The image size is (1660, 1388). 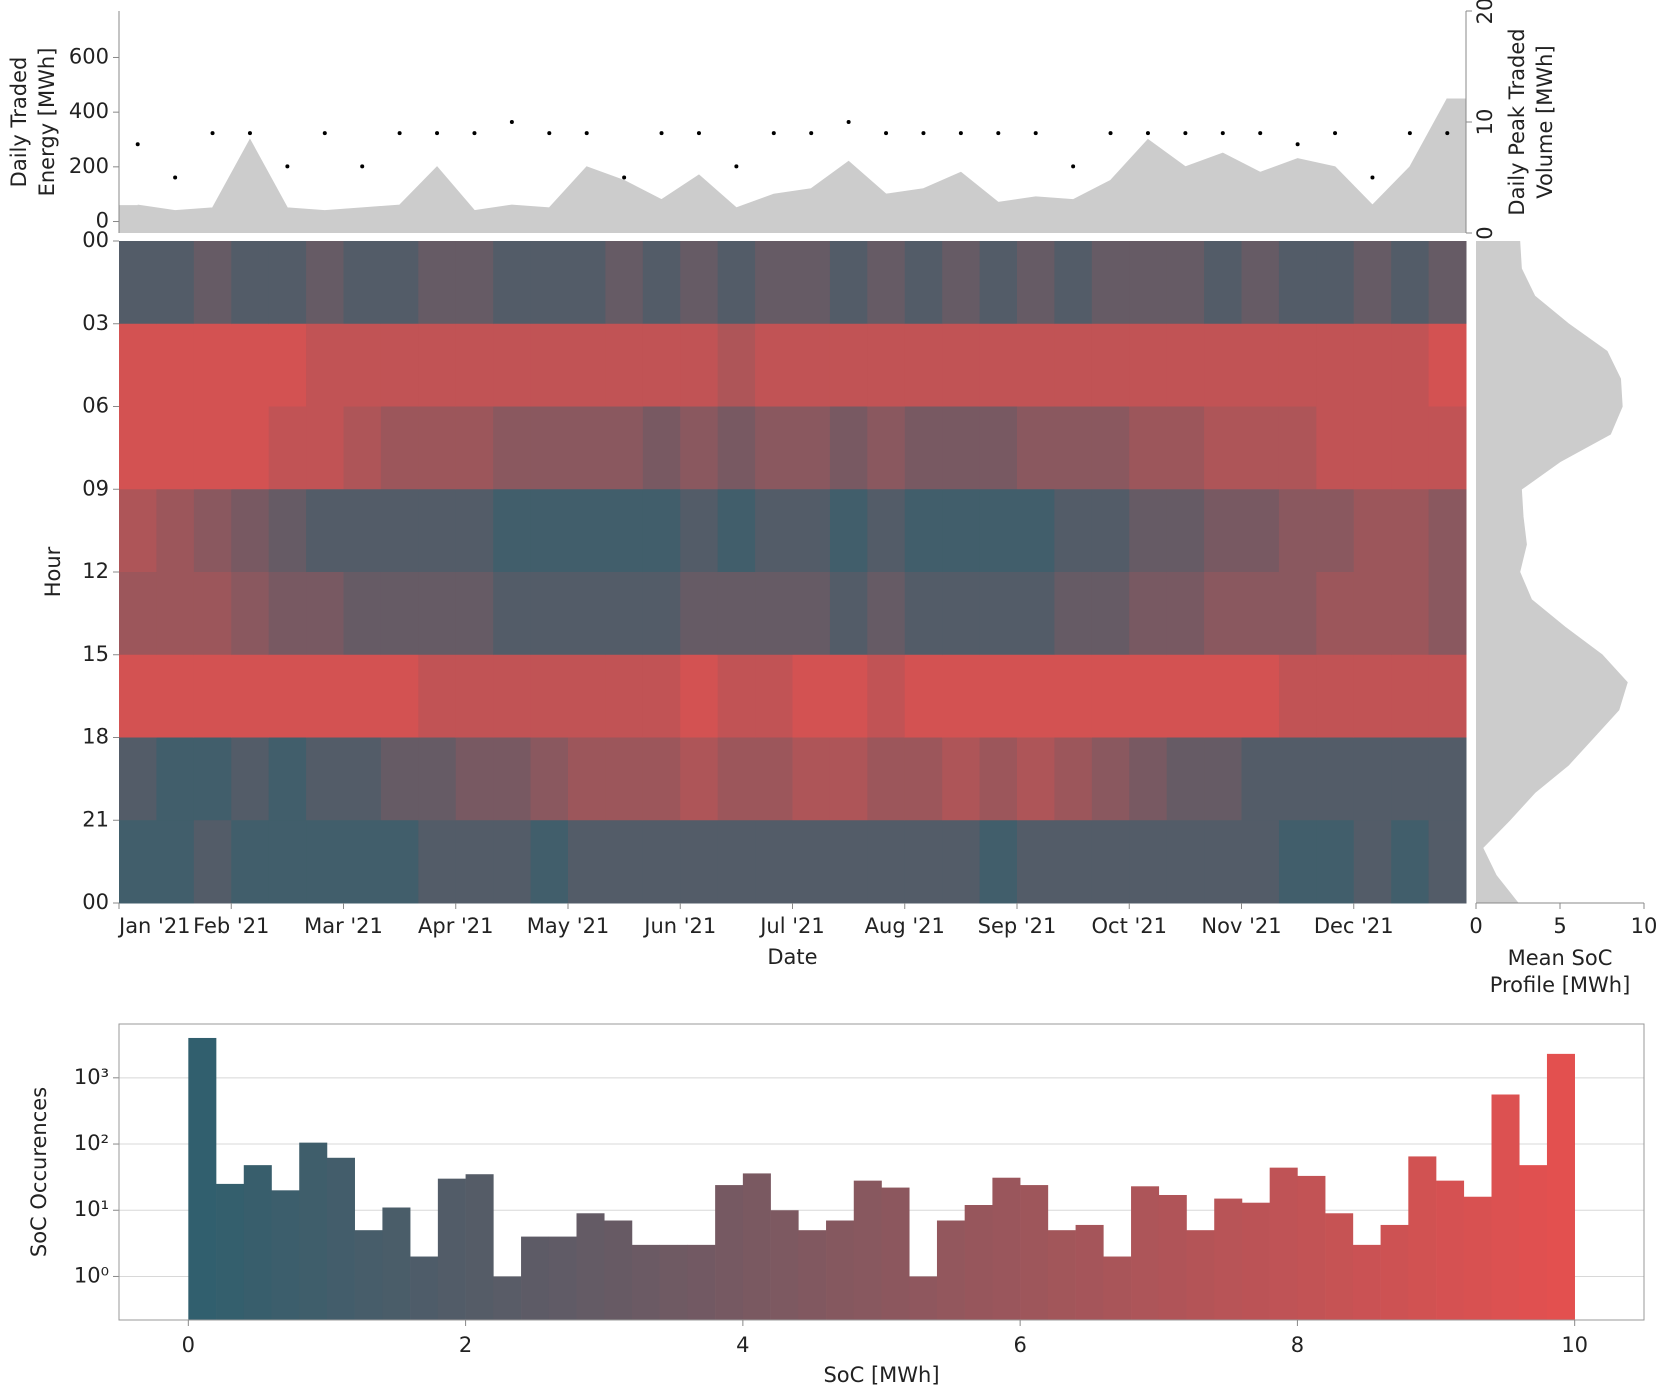 What do you see at coordinates (1517, 121) in the screenshot?
I see `y2-axis-title: Daily Peak Traded` at bounding box center [1517, 121].